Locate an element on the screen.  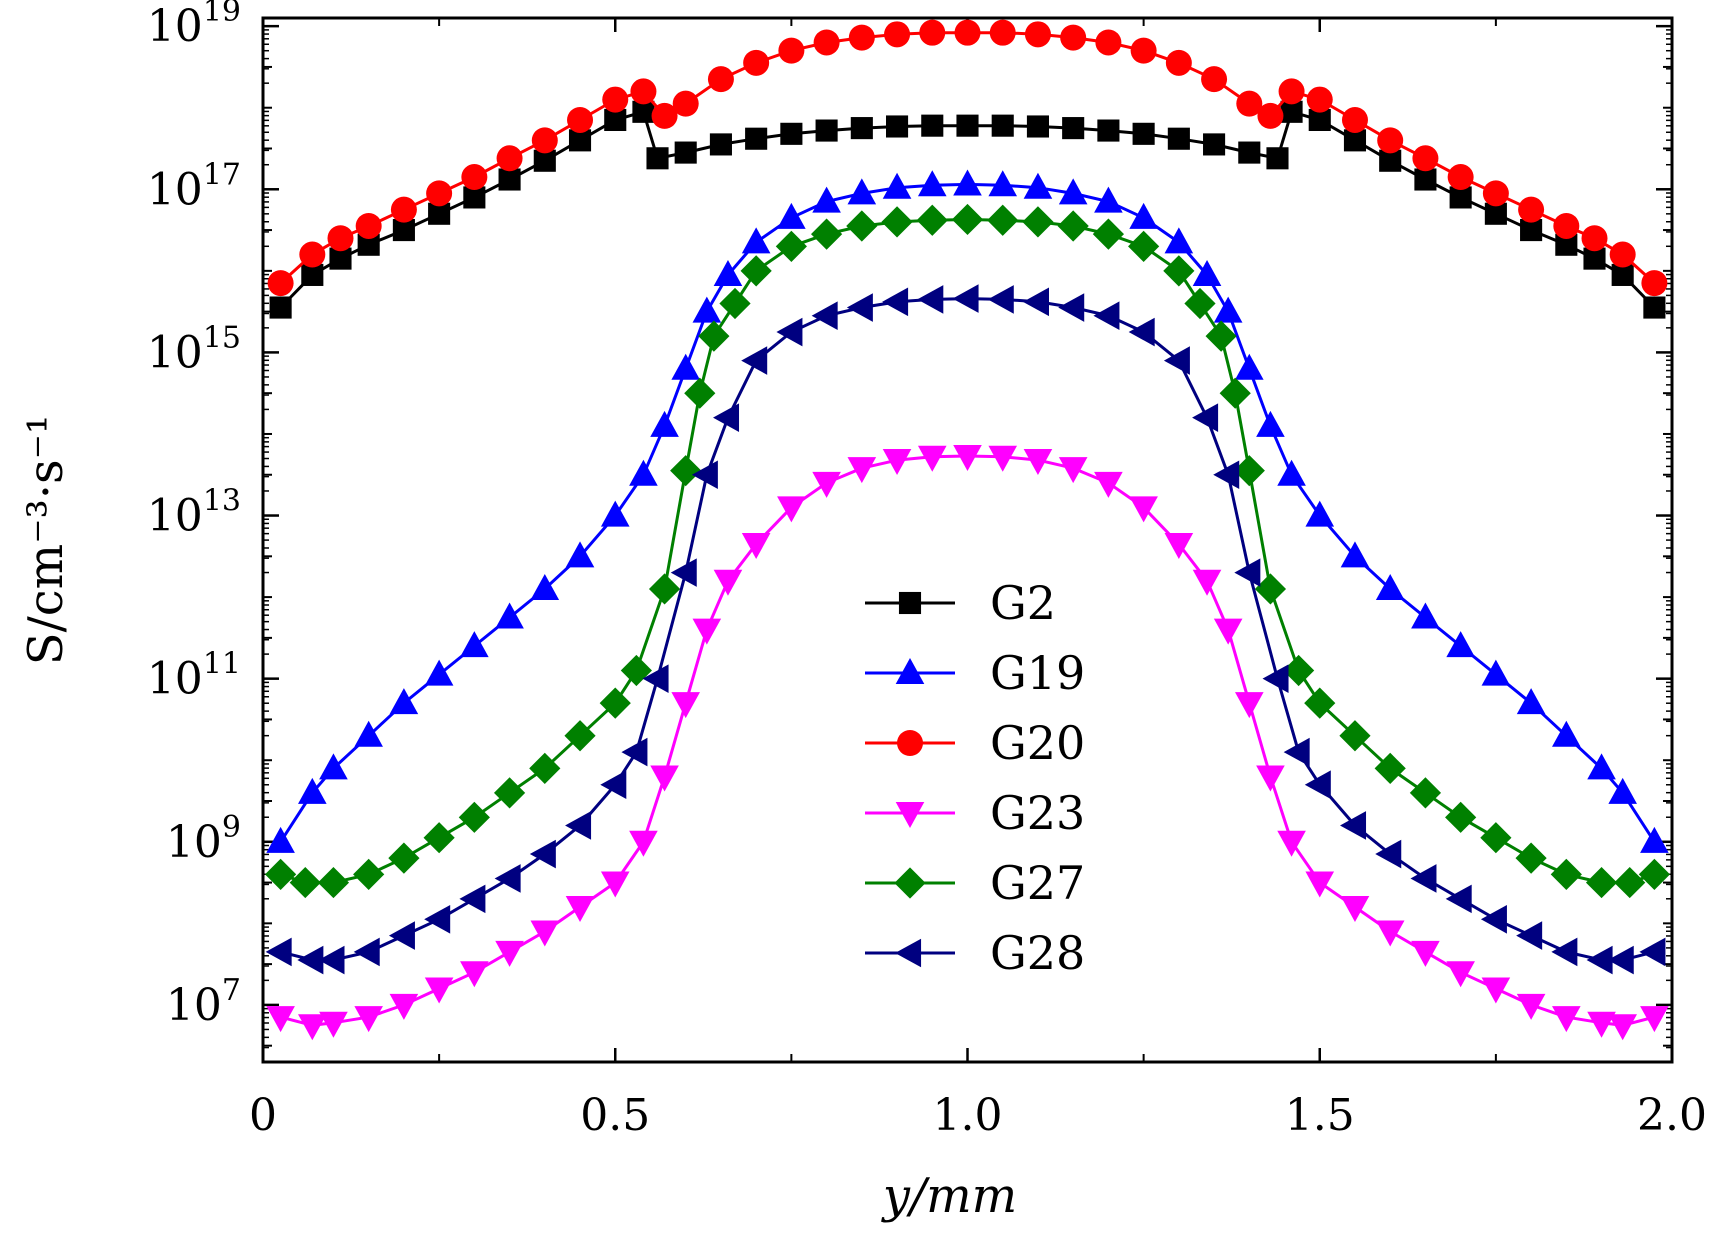
legend-label: G23 is located at coordinates (1037, 813).